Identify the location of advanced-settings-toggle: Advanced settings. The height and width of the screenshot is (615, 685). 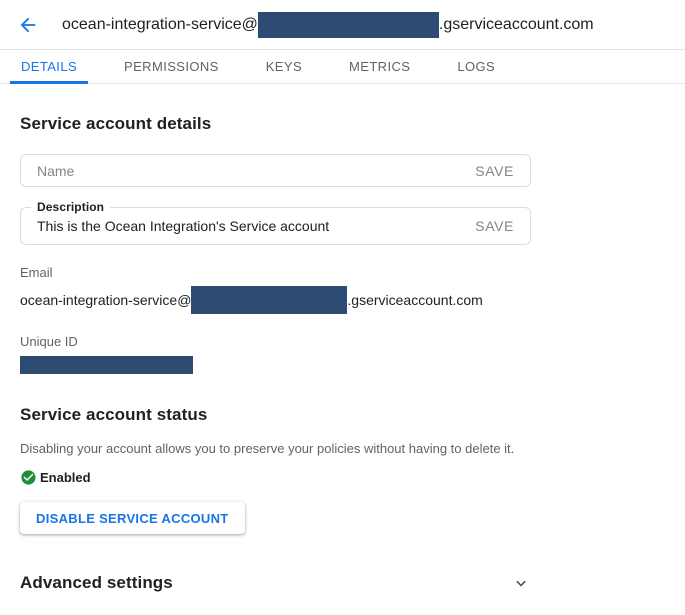
(275, 583).